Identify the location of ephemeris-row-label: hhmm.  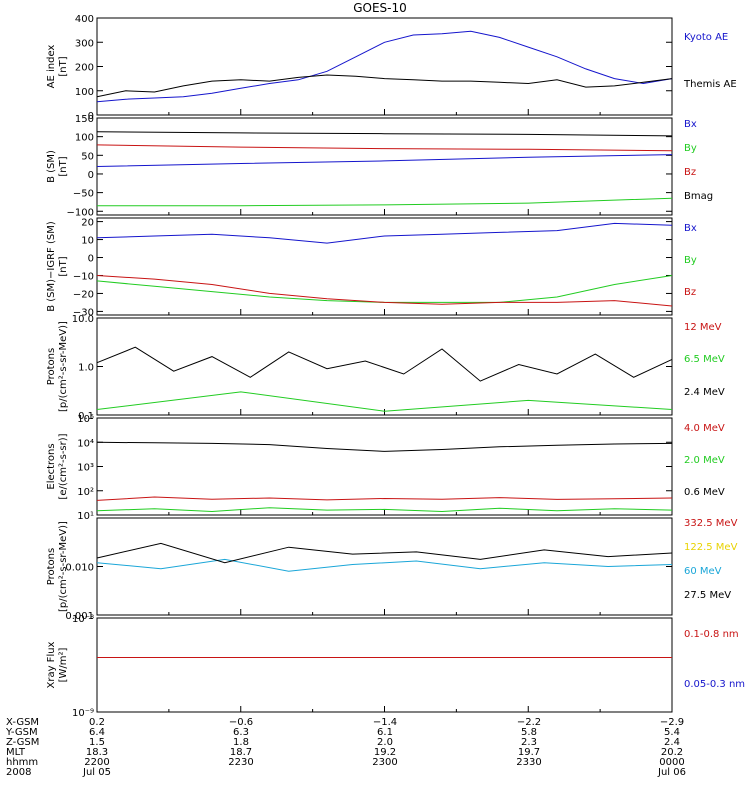
(22, 762).